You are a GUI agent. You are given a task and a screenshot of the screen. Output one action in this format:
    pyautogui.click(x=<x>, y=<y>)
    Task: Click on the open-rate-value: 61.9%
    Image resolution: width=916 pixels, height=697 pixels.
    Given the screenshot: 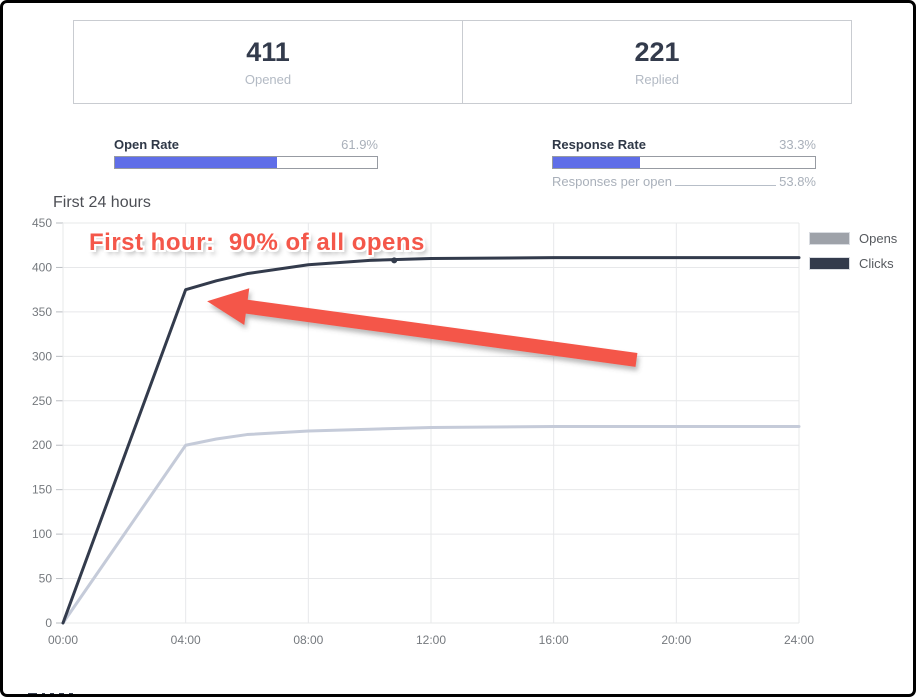 What is the action you would take?
    pyautogui.click(x=359, y=144)
    